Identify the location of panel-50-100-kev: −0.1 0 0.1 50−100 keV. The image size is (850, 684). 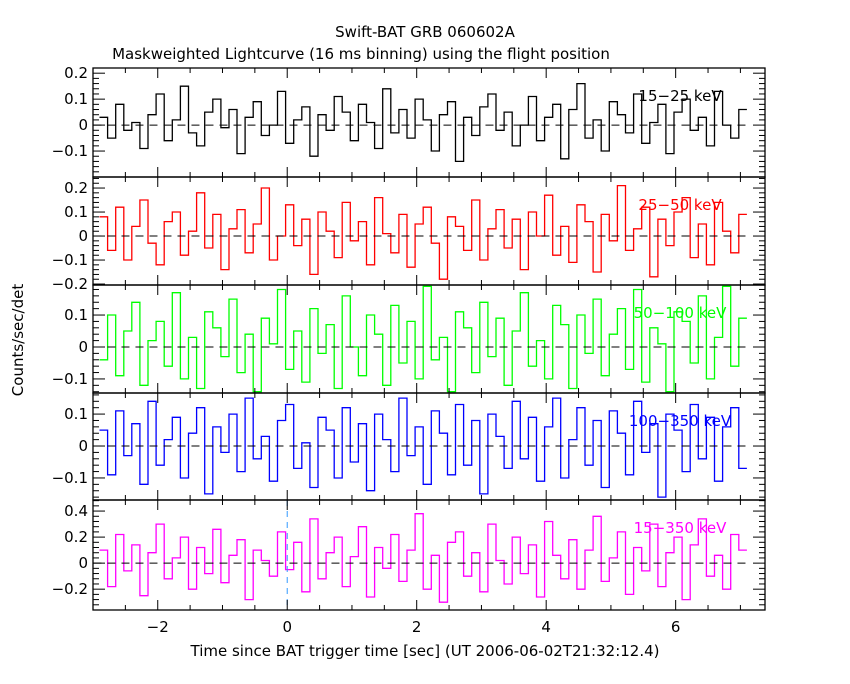
(409, 339).